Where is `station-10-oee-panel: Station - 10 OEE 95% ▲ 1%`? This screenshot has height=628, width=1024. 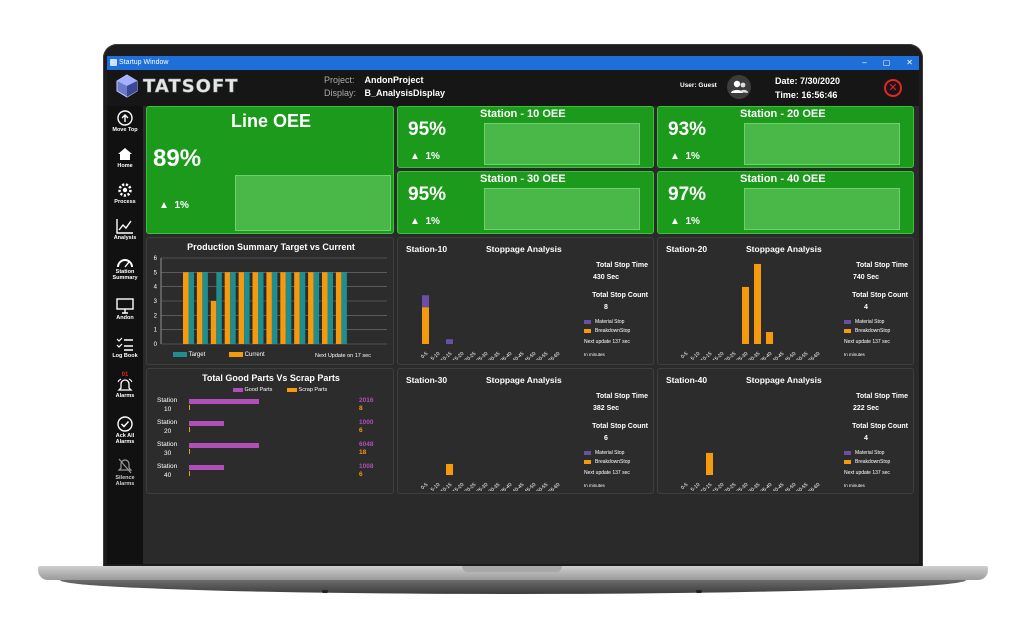
station-10-oee-panel: Station - 10 OEE 95% ▲ 1% is located at coordinates (525, 137).